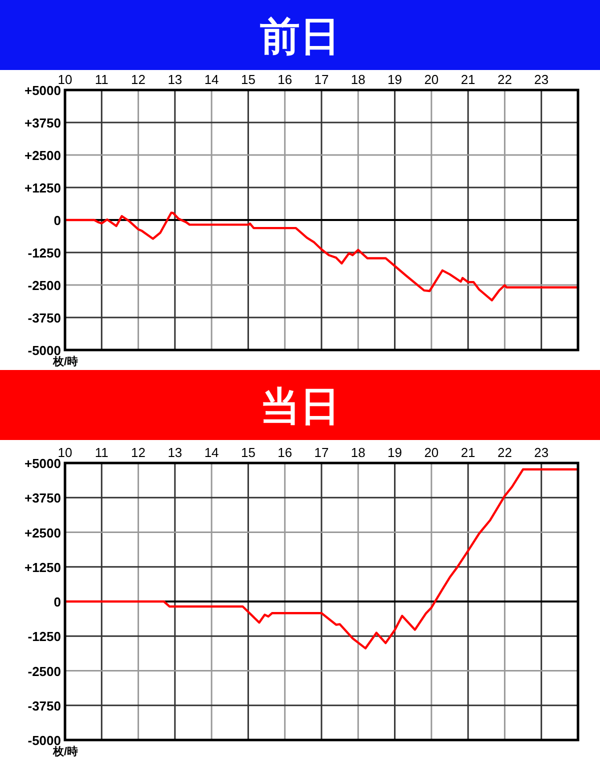  I want to click on chart-title: 当日, so click(300, 407).